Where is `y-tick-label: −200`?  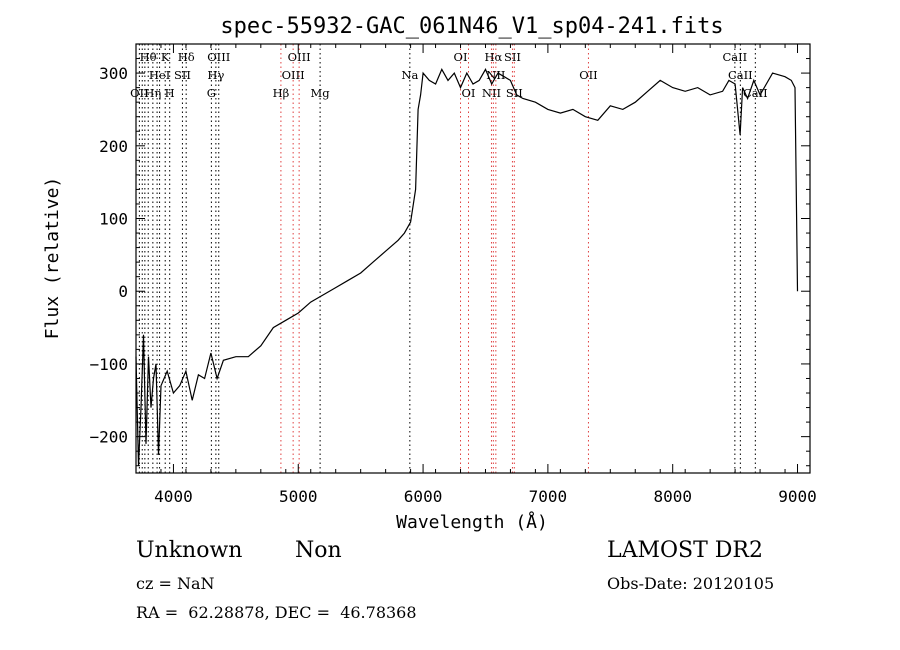 y-tick-label: −200 is located at coordinates (108, 437).